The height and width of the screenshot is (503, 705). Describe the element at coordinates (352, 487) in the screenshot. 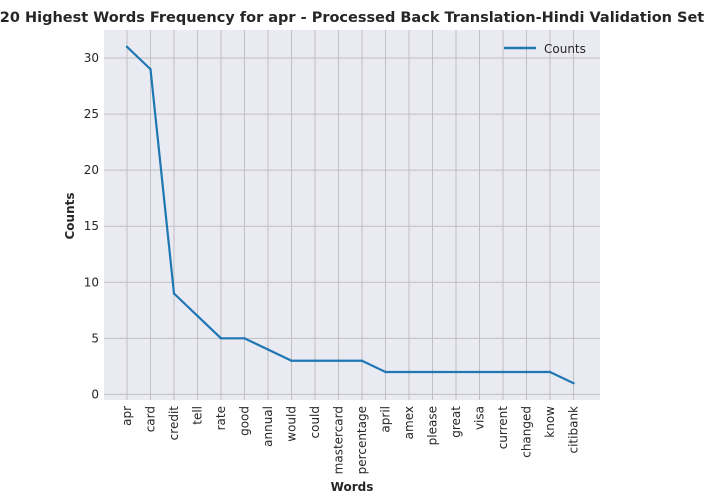

I see `x-axis-label: Words` at that location.